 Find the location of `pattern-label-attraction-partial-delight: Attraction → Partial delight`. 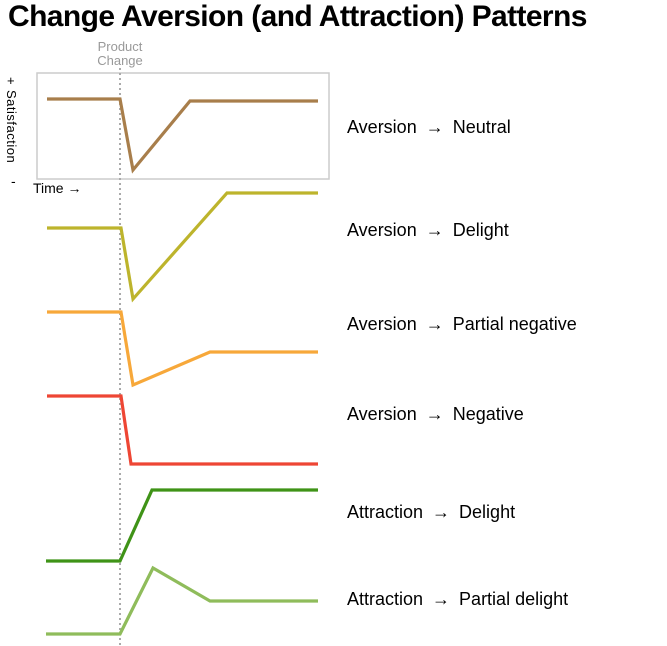

pattern-label-attraction-partial-delight: Attraction → Partial delight is located at coordinates (457, 599).